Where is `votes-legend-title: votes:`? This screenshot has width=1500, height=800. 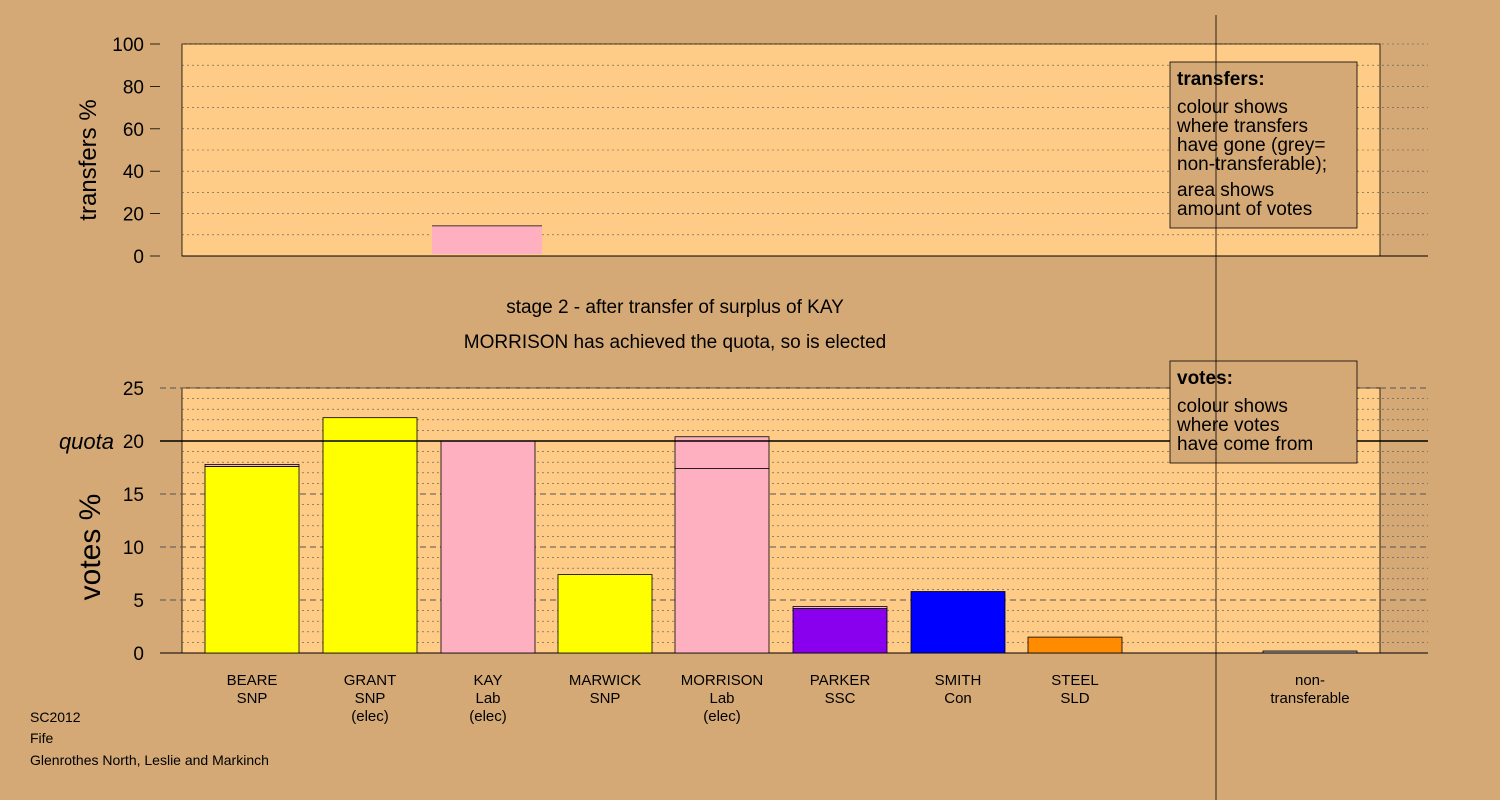
votes-legend-title: votes: is located at coordinates (1205, 378).